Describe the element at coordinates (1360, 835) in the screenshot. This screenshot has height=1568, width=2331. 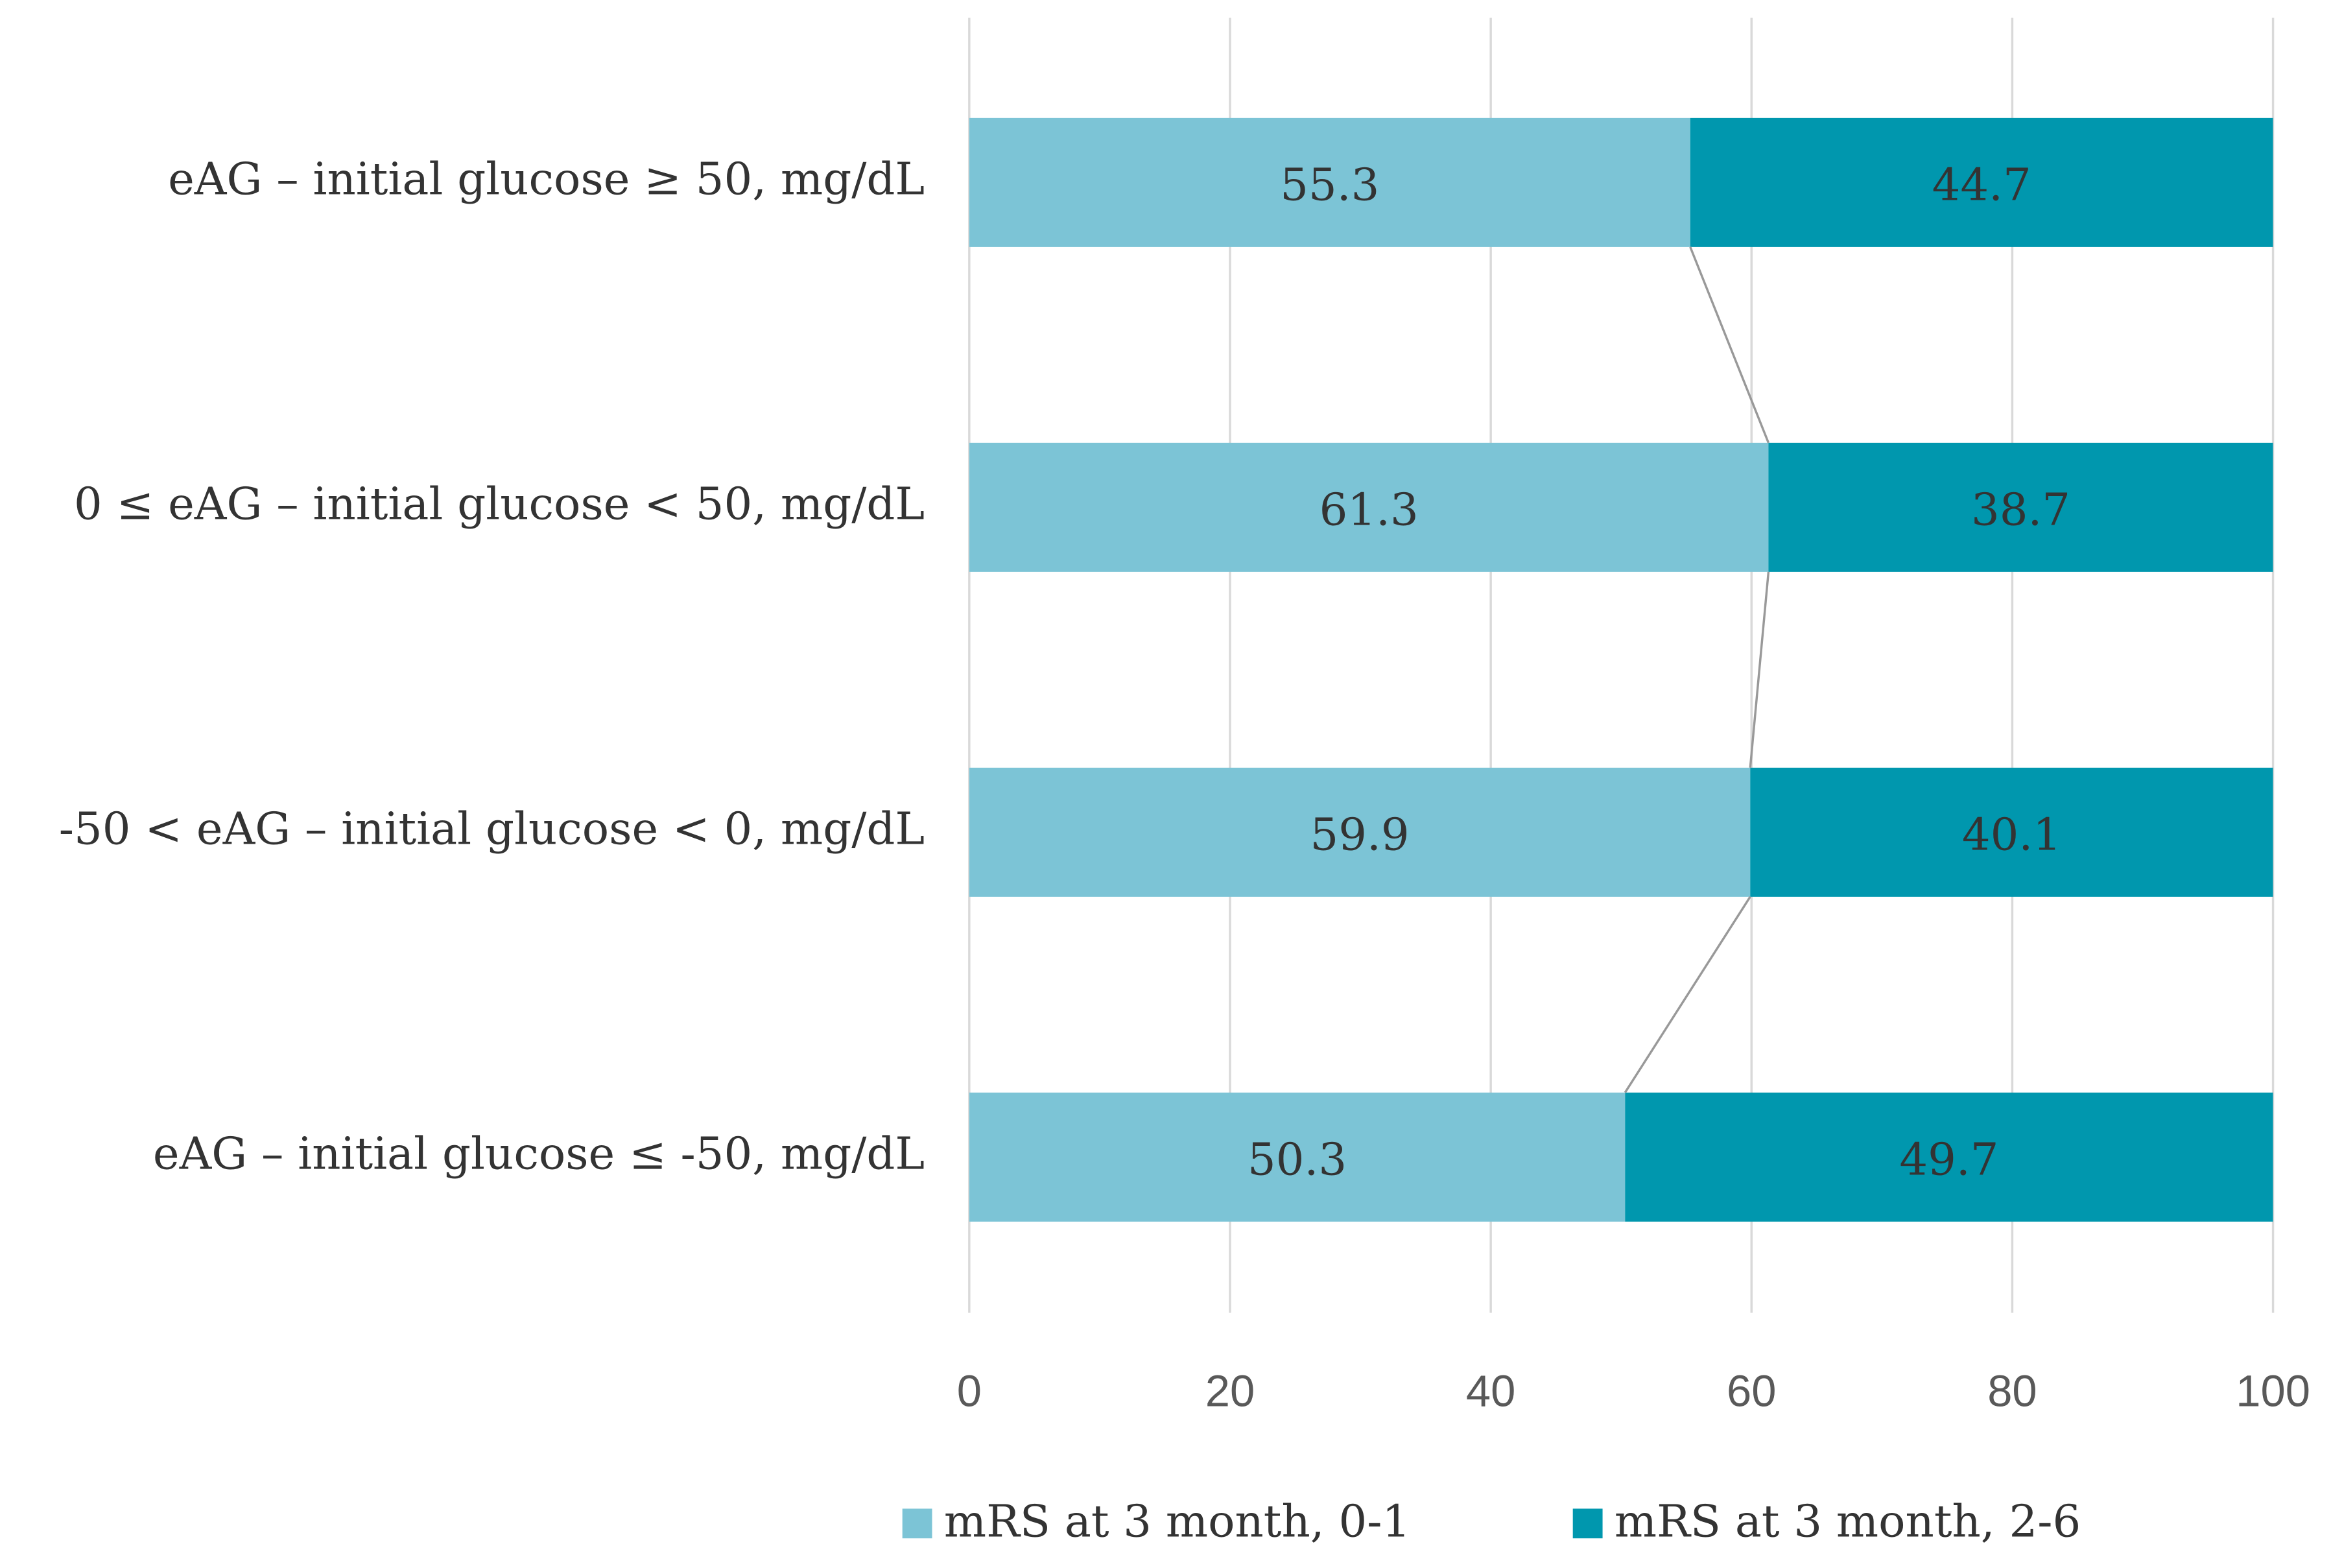
I see `data-label: 59.9` at that location.